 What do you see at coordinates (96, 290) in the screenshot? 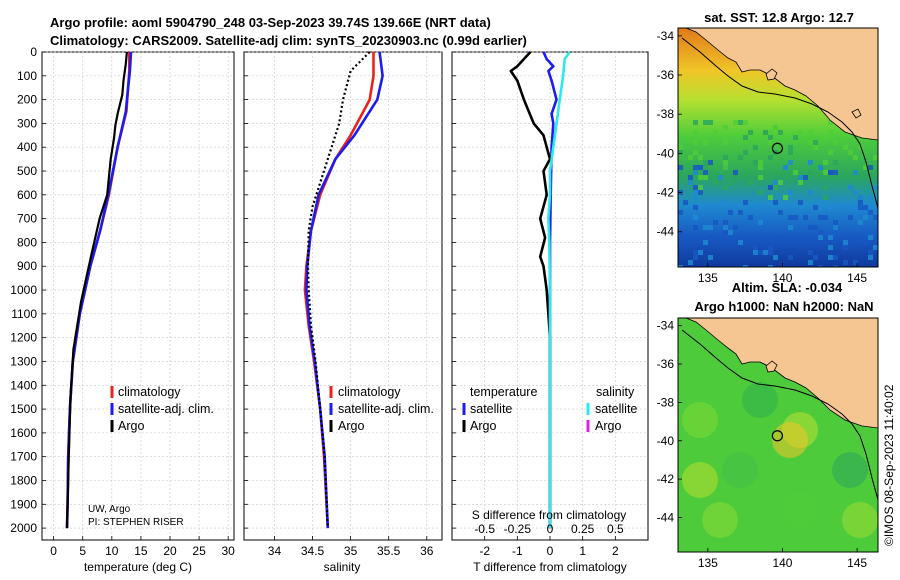
I see `series-argo` at bounding box center [96, 290].